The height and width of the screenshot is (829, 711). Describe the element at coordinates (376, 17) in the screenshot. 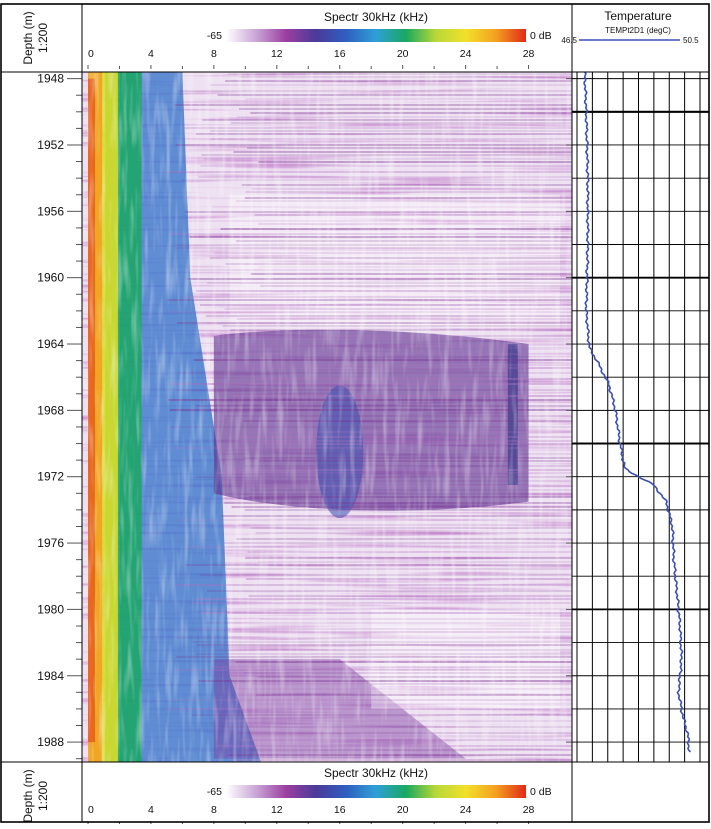

I see `spectrum-title: Spectr 30kHz (kHz)` at that location.